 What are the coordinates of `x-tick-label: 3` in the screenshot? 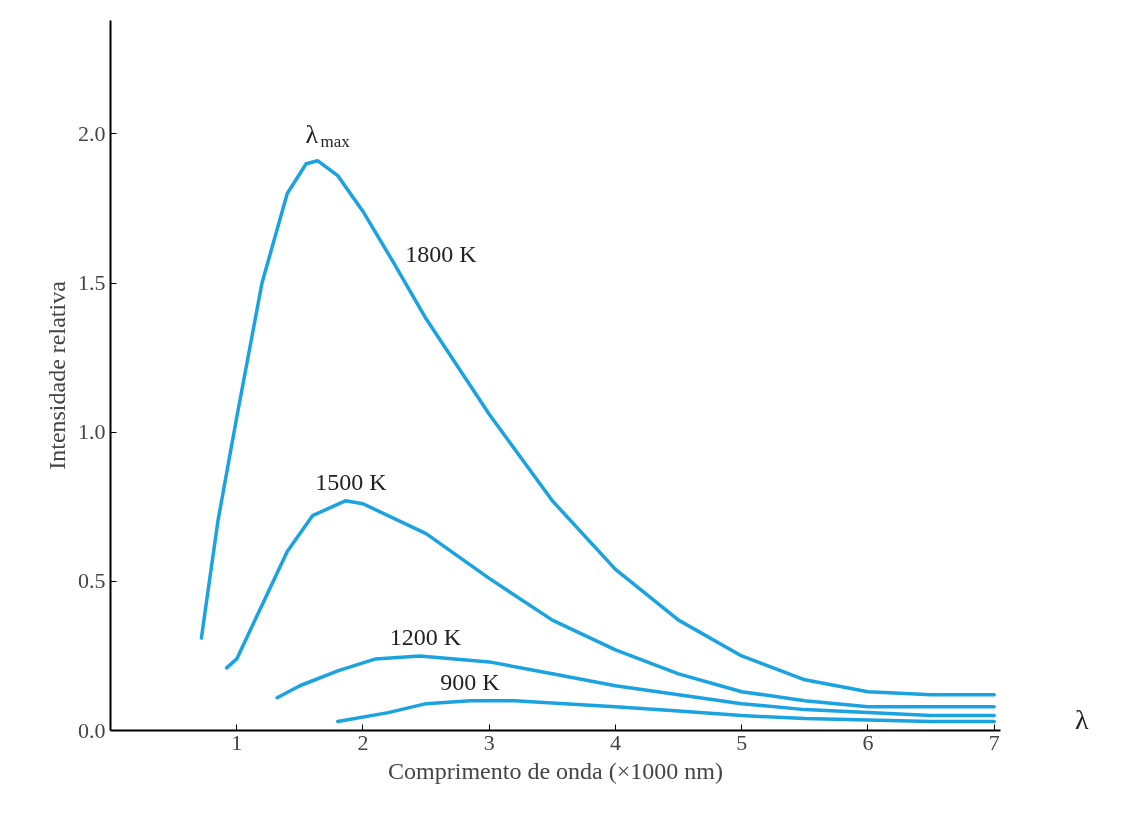 It's located at (489, 742).